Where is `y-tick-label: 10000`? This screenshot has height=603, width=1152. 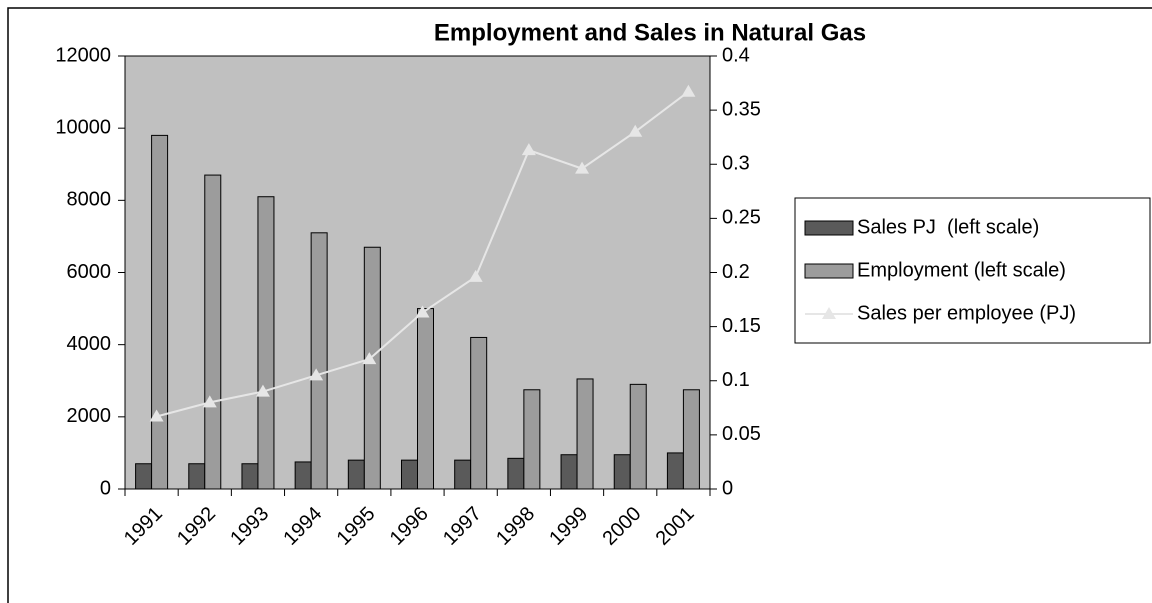 y-tick-label: 10000 is located at coordinates (83, 127).